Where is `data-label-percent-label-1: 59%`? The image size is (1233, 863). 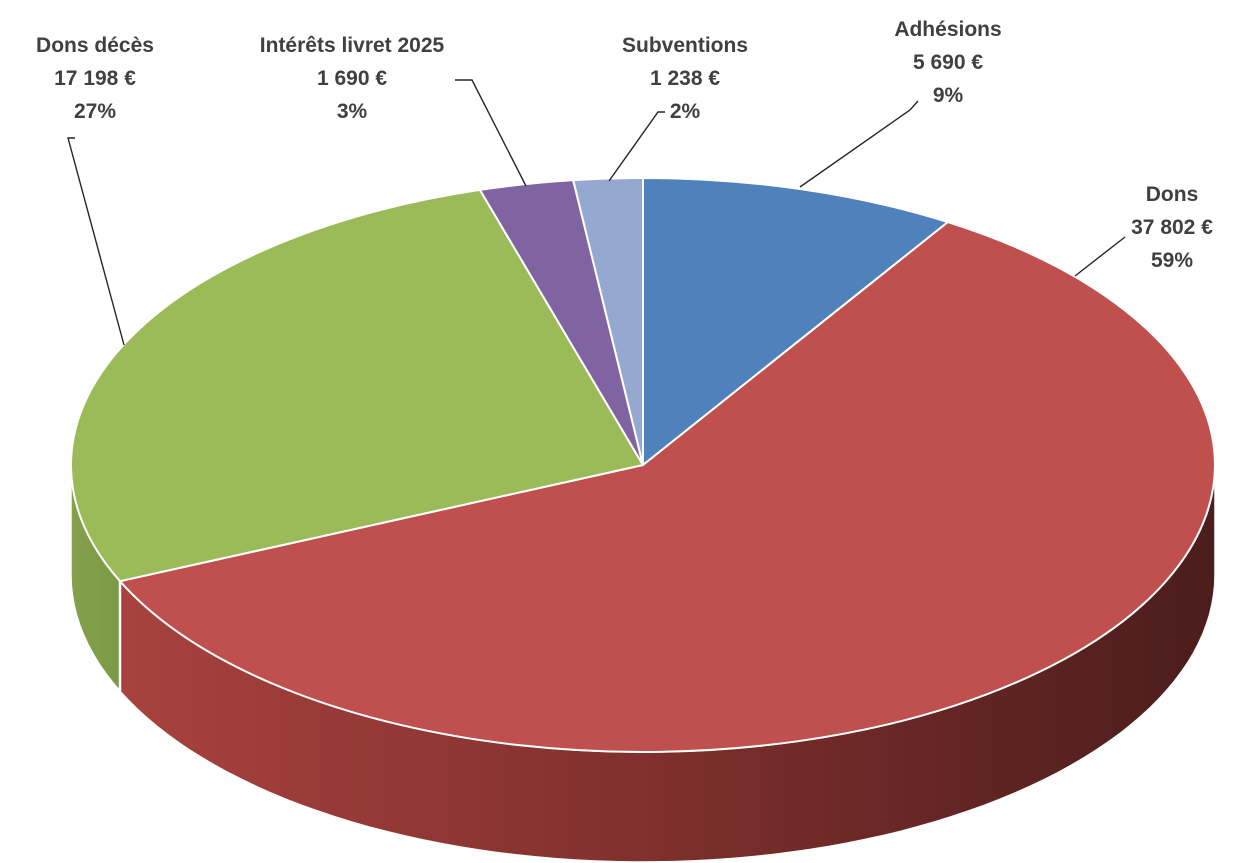 data-label-percent-label-1: 59% is located at coordinates (1172, 260).